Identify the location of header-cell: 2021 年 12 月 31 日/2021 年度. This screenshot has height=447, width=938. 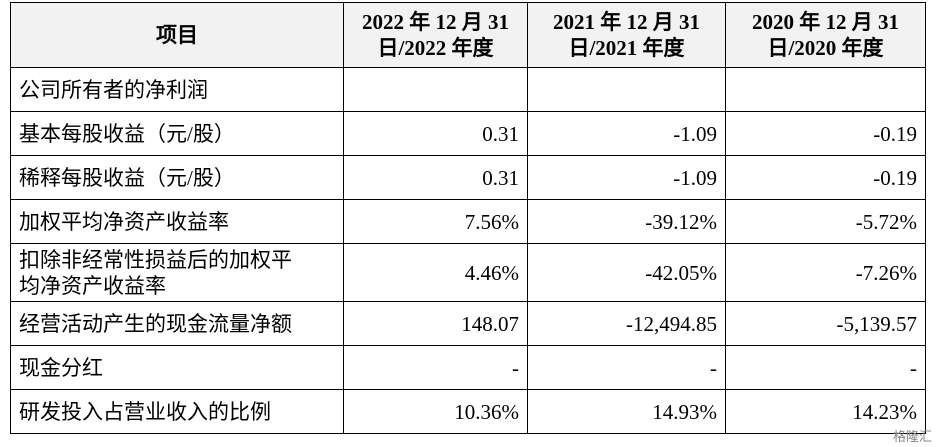
(626, 35).